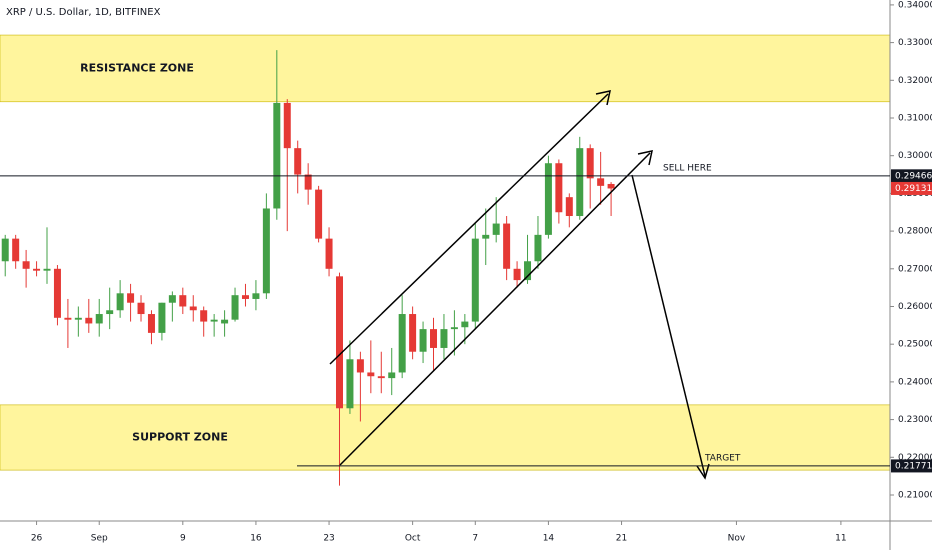 The height and width of the screenshot is (550, 932). What do you see at coordinates (687, 168) in the screenshot?
I see `level-text: SELL HERE` at bounding box center [687, 168].